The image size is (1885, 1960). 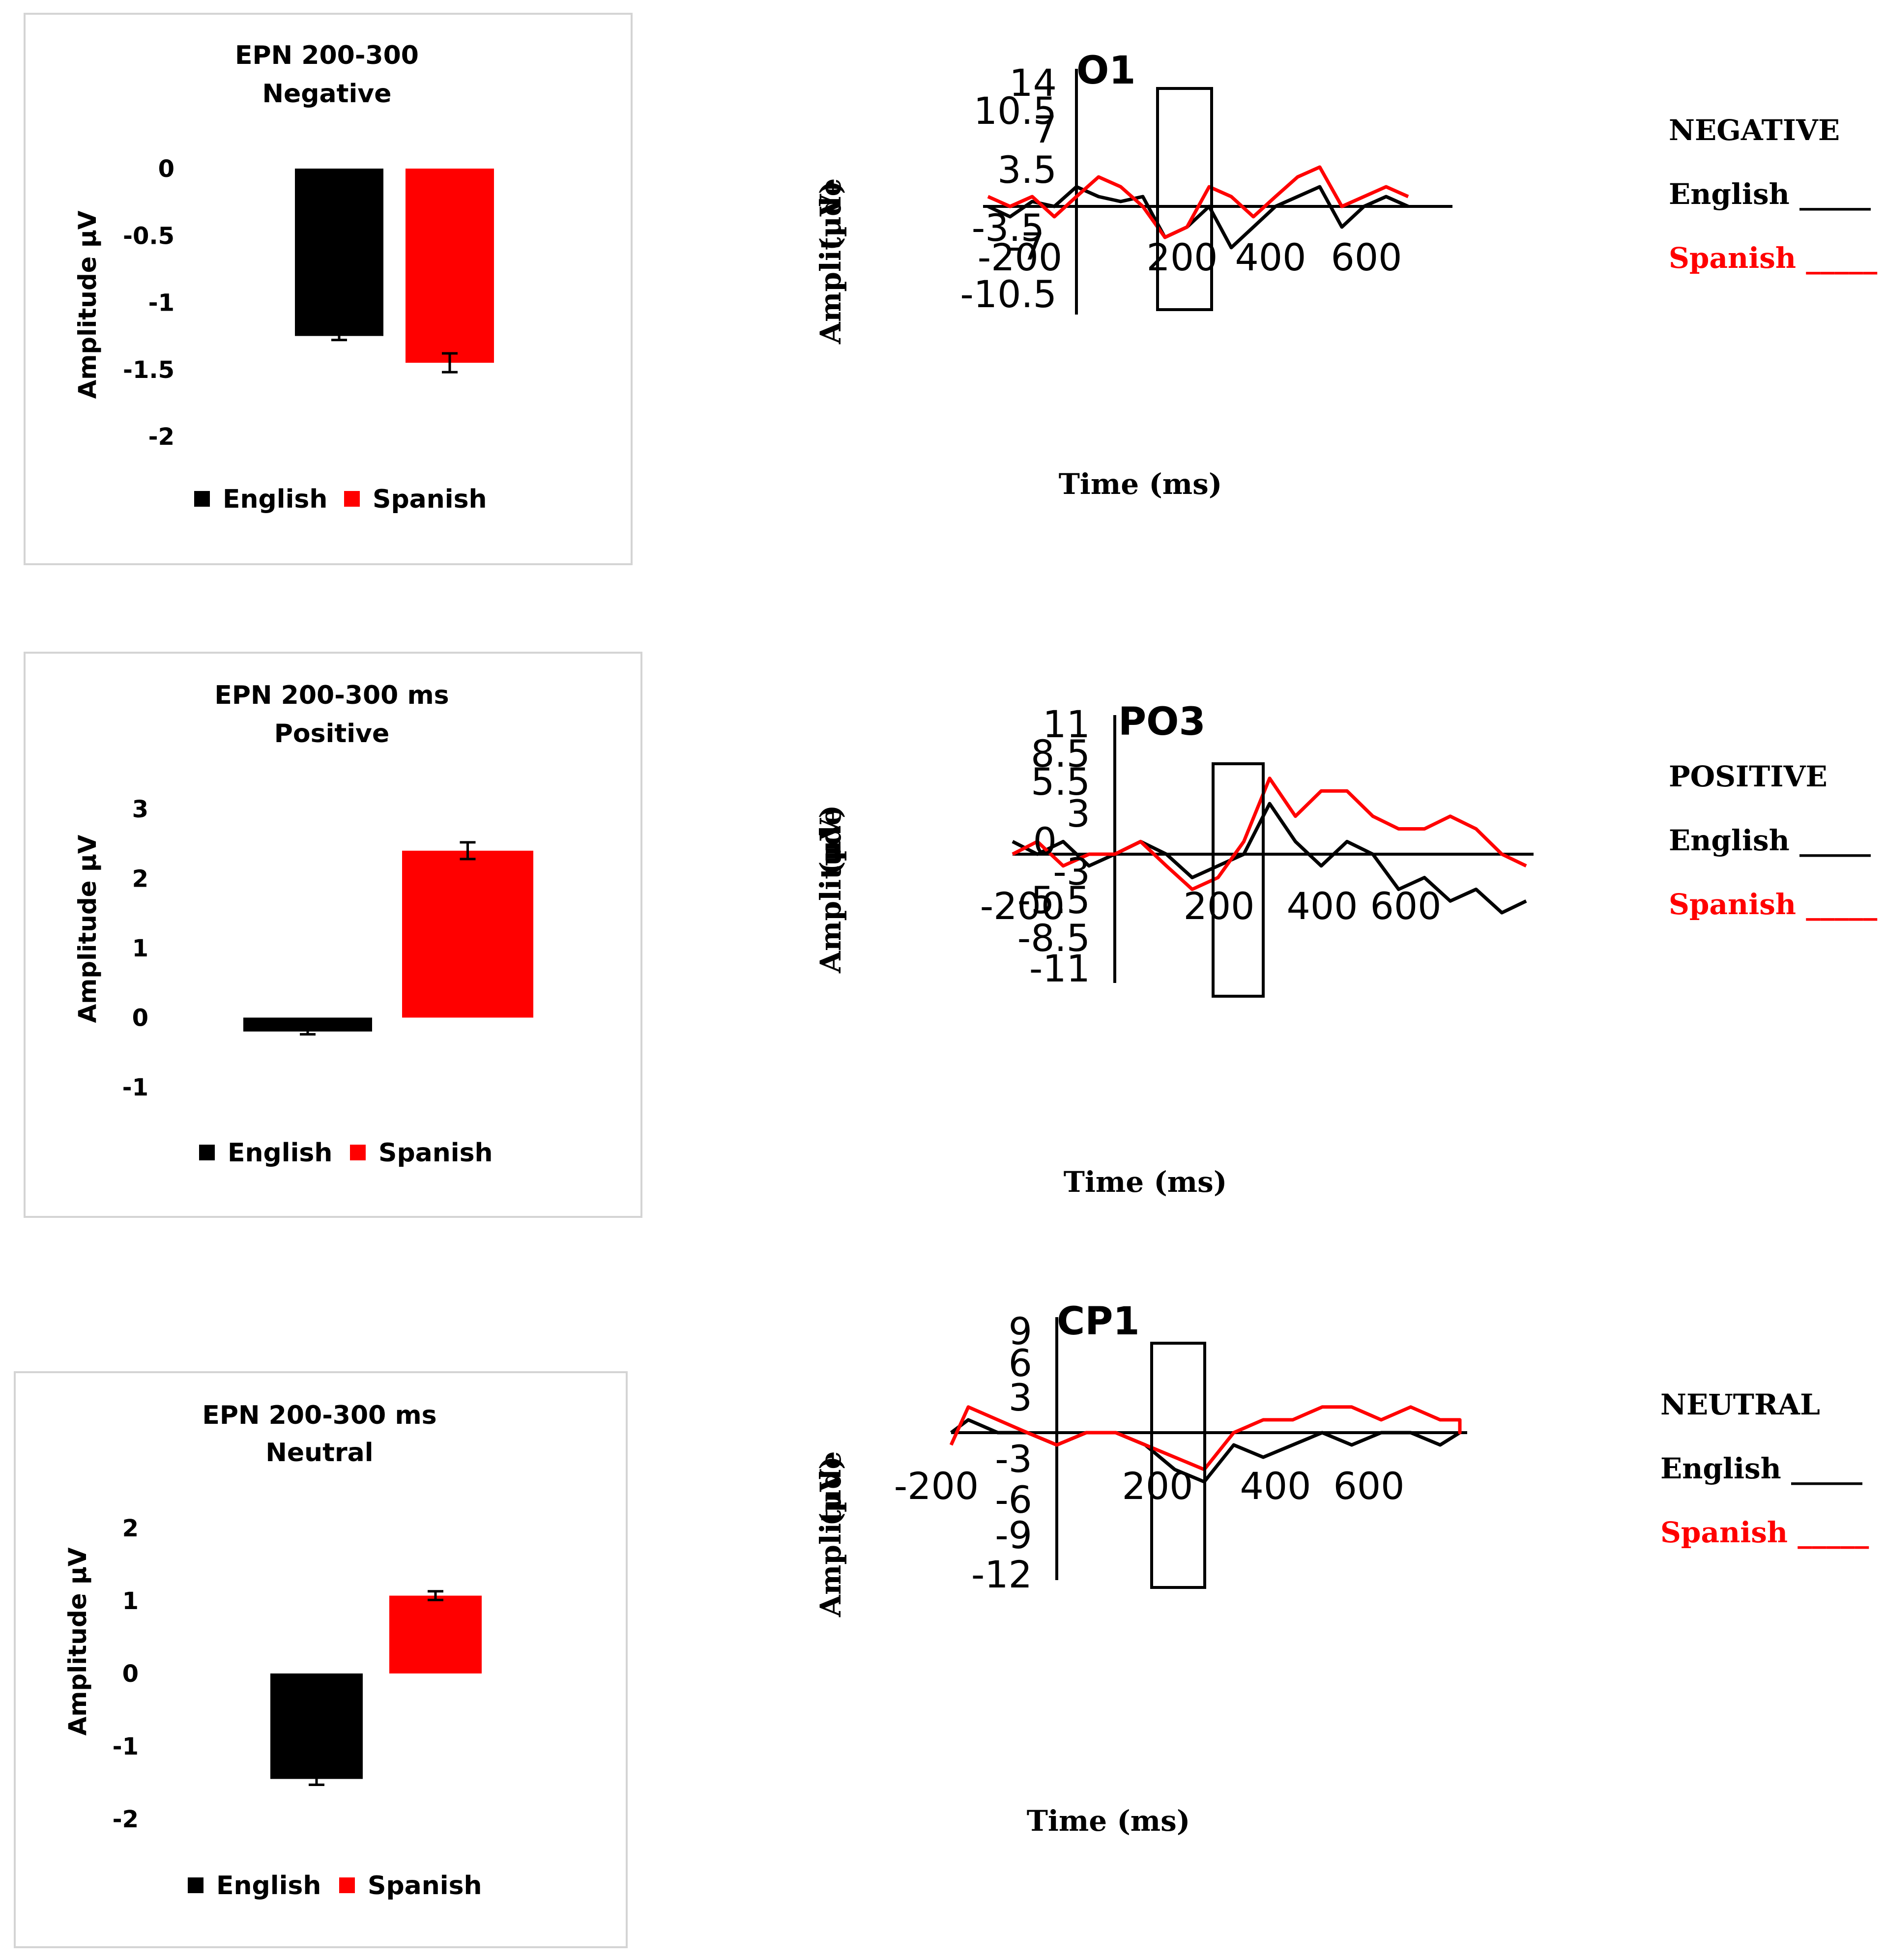 I want to click on chart-subtitle: Neutral, so click(x=319, y=1453).